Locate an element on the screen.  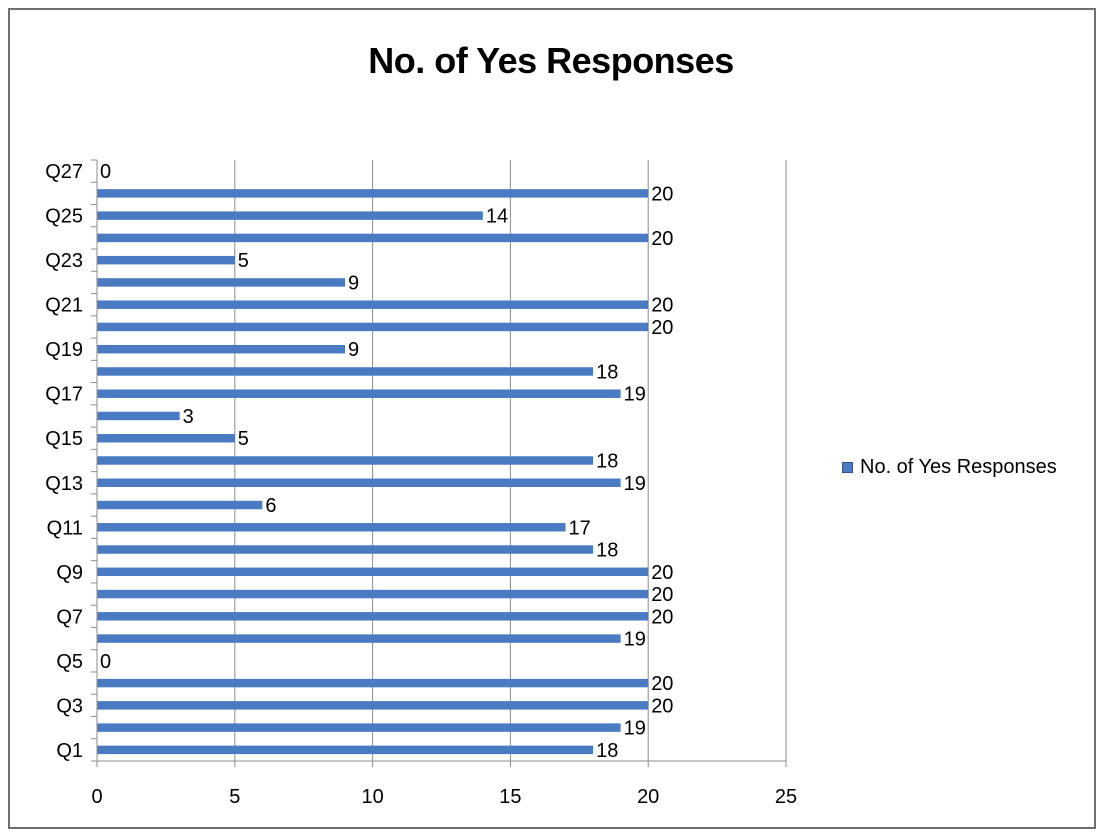
x-tick-label: 15 is located at coordinates (510, 797).